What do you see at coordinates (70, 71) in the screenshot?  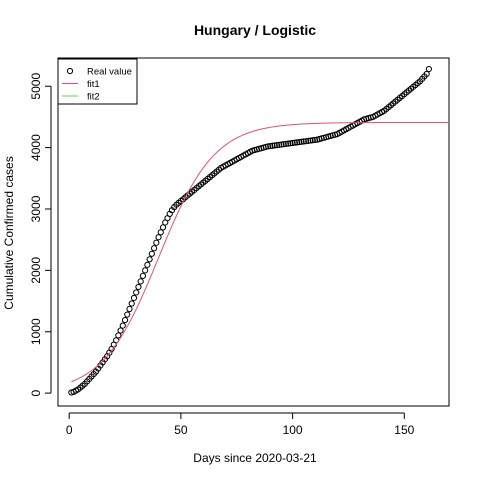 I see `legend-circle-icon` at bounding box center [70, 71].